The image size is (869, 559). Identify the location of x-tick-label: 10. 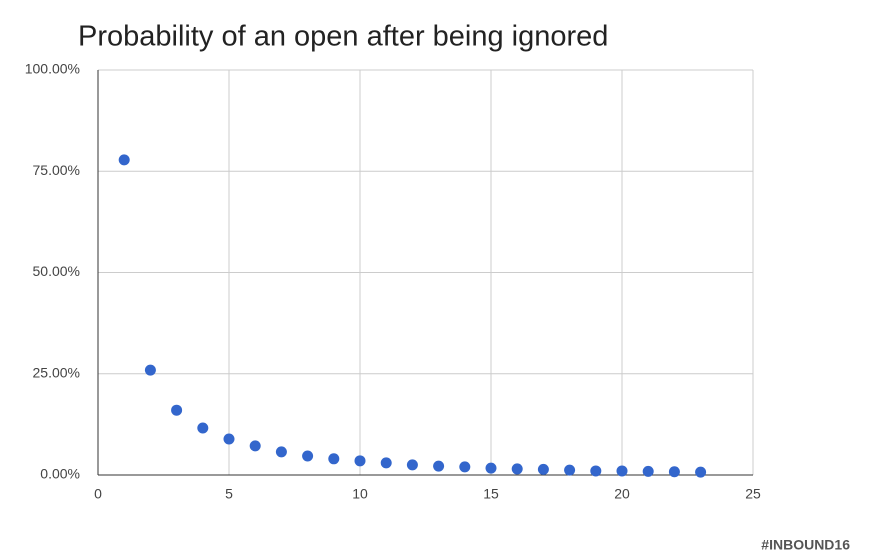
(360, 494).